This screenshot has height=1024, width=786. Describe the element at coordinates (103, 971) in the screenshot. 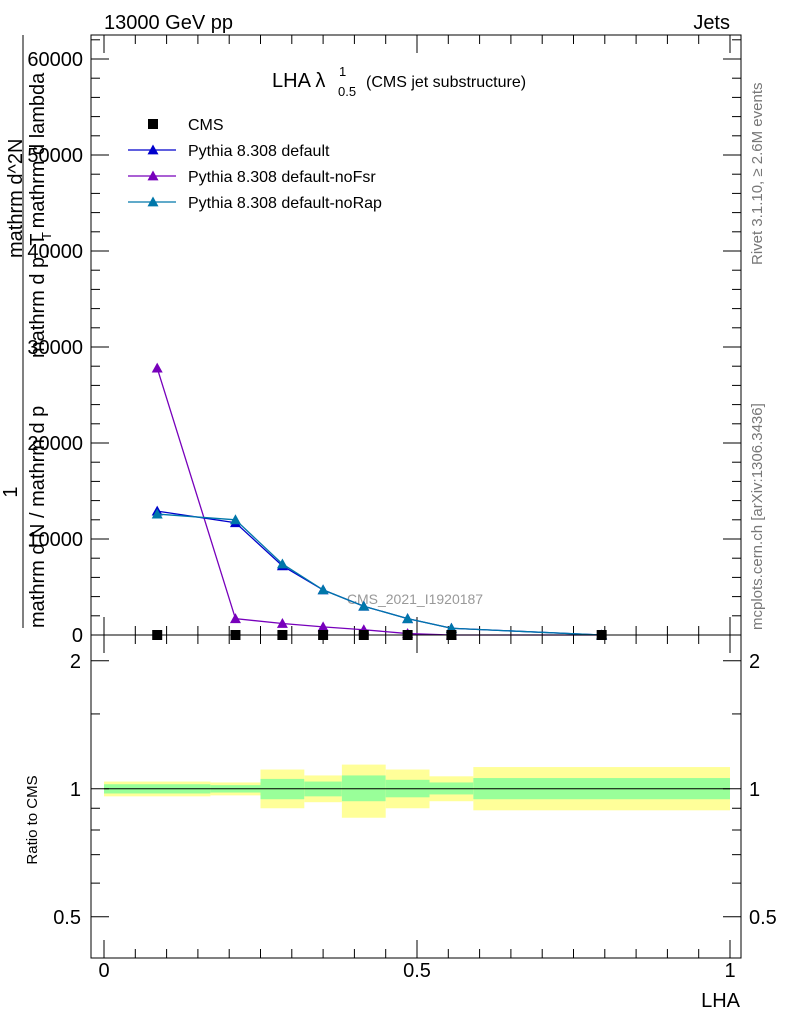

I see `x-tick-label: 0` at that location.